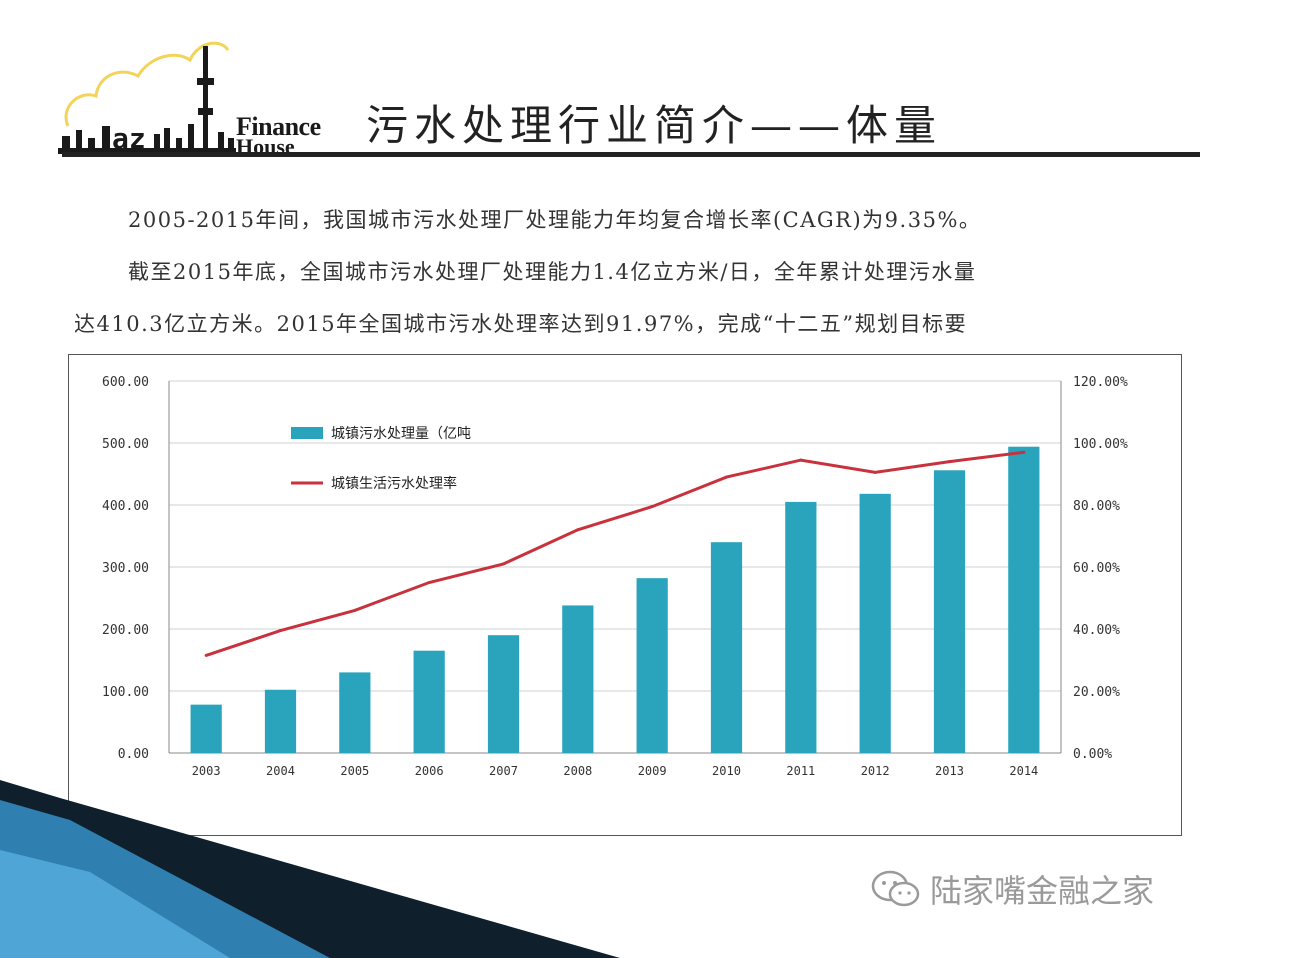 This screenshot has width=1300, height=958. Describe the element at coordinates (652, 771) in the screenshot. I see `x-tick-label: 2009` at that location.